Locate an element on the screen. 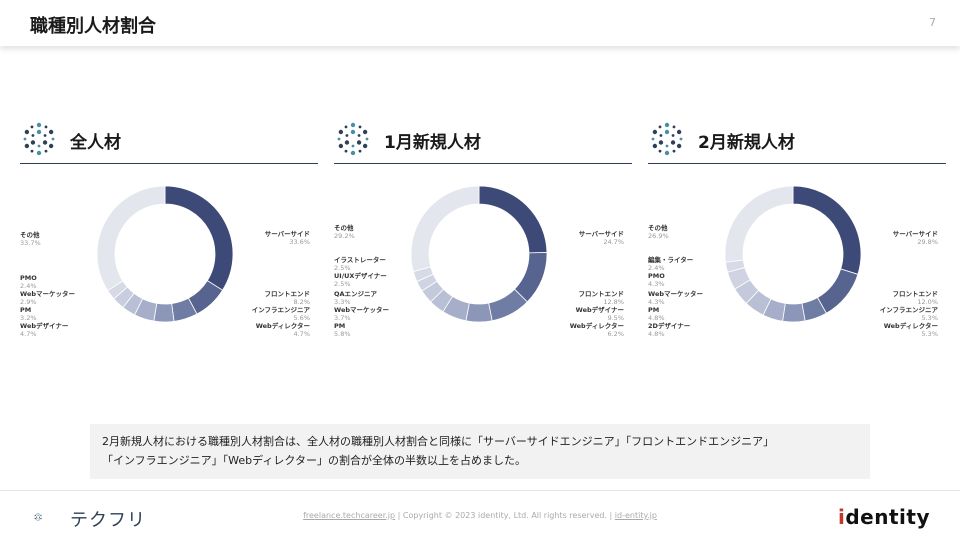 The width and height of the screenshot is (960, 540). slice-label-value: 6.2% is located at coordinates (615, 334).